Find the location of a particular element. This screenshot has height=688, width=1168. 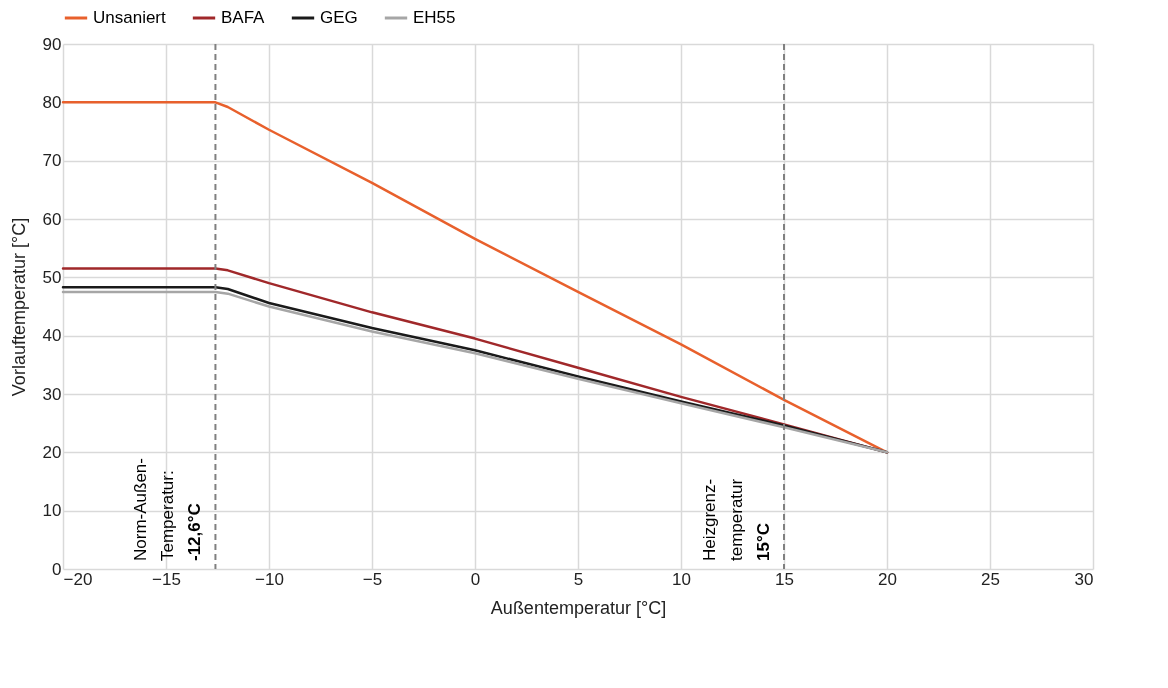

y-tick-label: 10 is located at coordinates (52, 511).